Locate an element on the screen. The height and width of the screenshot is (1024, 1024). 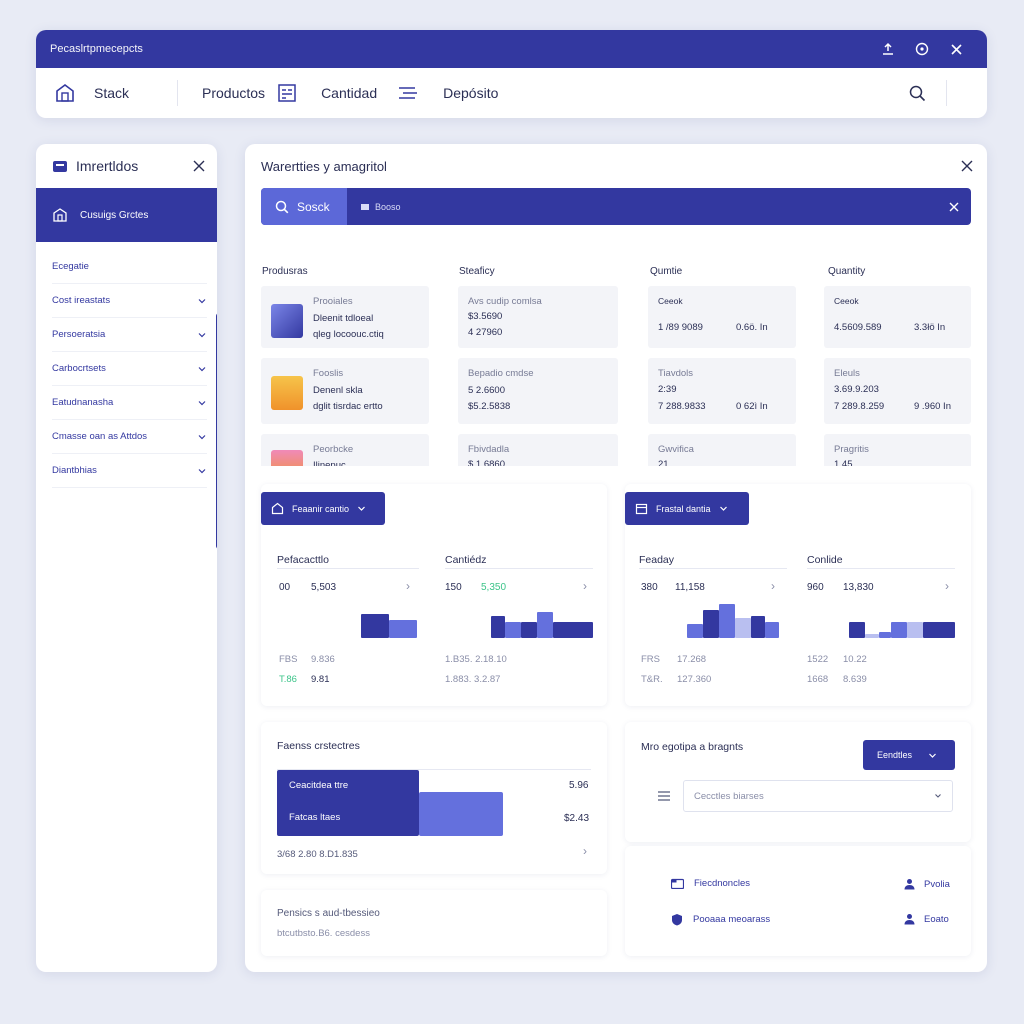
nav-item-productos: Productos is located at coordinates (249, 93).